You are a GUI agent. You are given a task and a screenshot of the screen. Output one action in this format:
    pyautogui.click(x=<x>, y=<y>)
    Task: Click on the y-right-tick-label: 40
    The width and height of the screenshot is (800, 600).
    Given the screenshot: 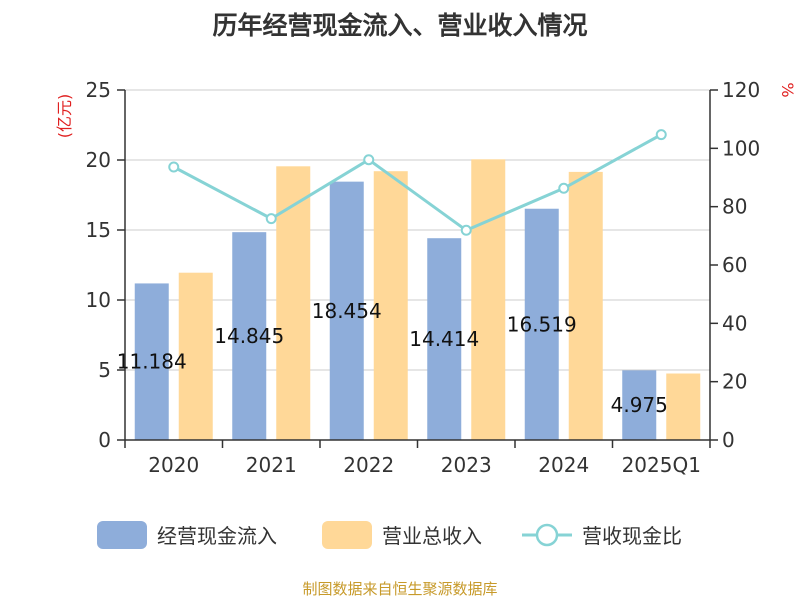 What is the action you would take?
    pyautogui.click(x=734, y=323)
    